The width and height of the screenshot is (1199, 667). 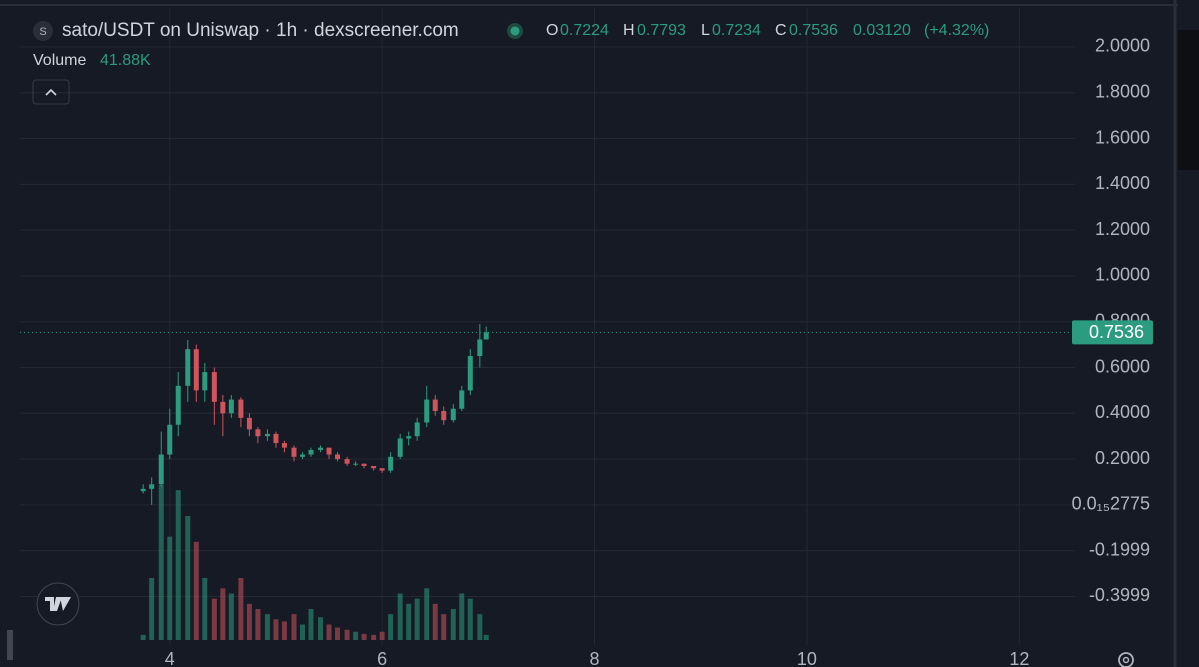 What do you see at coordinates (1122, 366) in the screenshot?
I see `y-tick-label: 0.6000` at bounding box center [1122, 366].